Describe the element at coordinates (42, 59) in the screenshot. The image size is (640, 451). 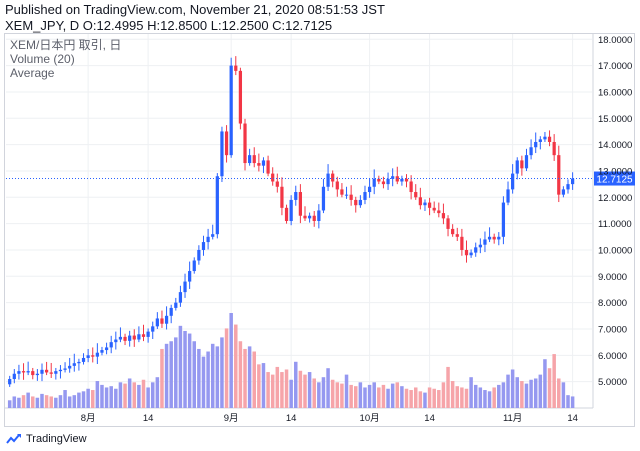
I see `legend-volume: Volume (20)` at that location.